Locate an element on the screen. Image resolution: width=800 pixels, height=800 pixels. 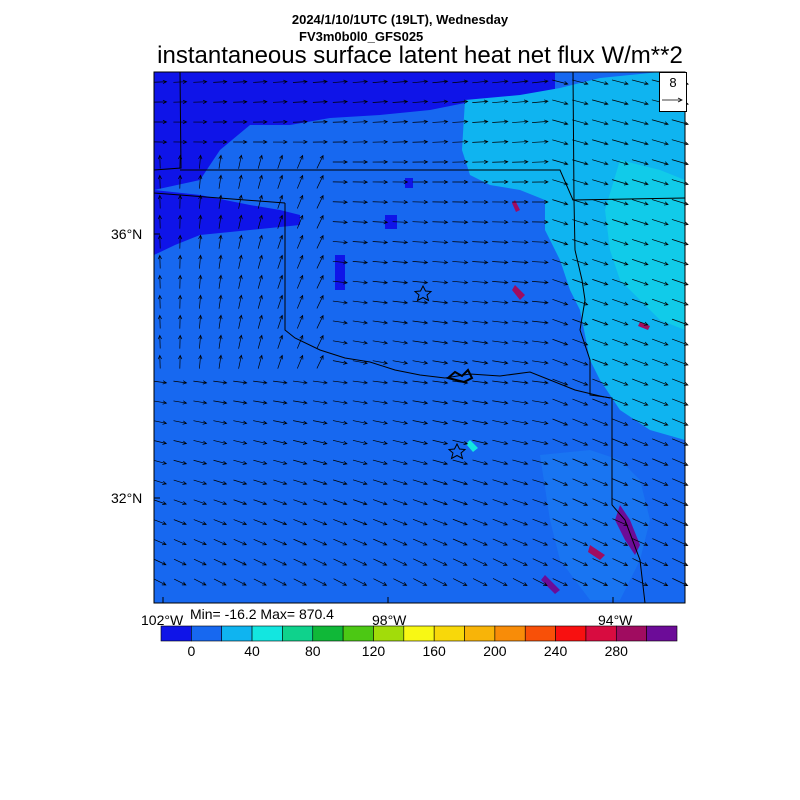
datetime-title: 2024/1/10/1UTC (19LT), Wednesday is located at coordinates (400, 19).